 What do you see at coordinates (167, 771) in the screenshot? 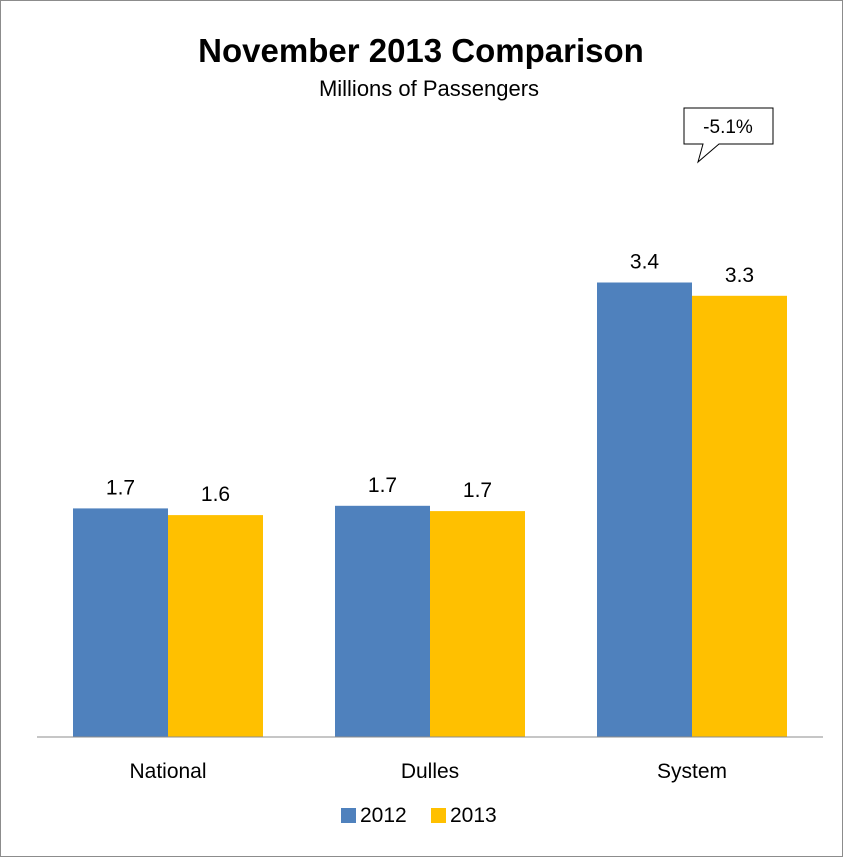
I see `category-label-national: National` at bounding box center [167, 771].